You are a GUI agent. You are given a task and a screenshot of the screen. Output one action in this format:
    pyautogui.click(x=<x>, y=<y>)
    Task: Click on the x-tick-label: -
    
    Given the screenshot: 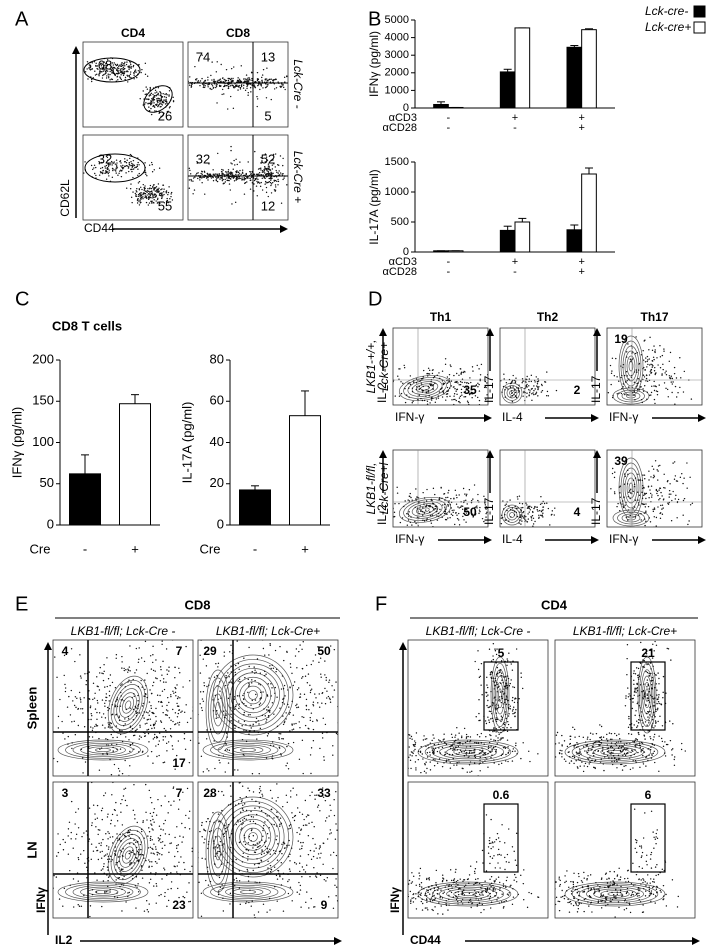 What is the action you would take?
    pyautogui.click(x=85, y=548)
    